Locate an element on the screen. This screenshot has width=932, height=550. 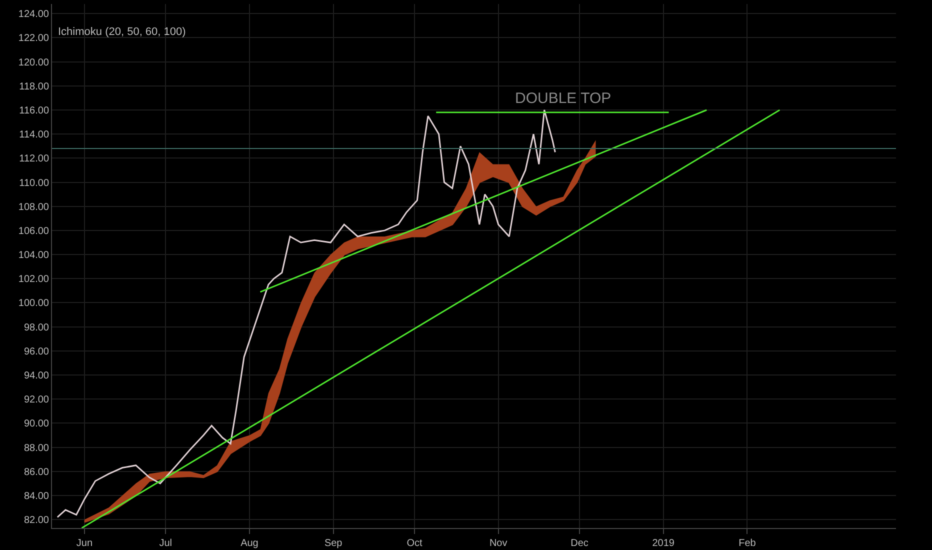
y-tick-label: 116.00 is located at coordinates (34, 111).